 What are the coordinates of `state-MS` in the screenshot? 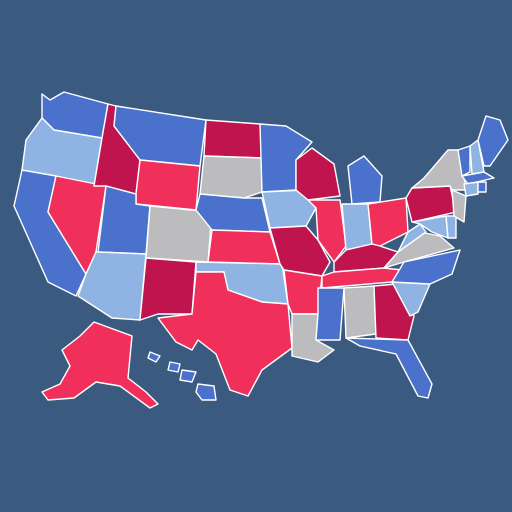 It's located at (330, 314).